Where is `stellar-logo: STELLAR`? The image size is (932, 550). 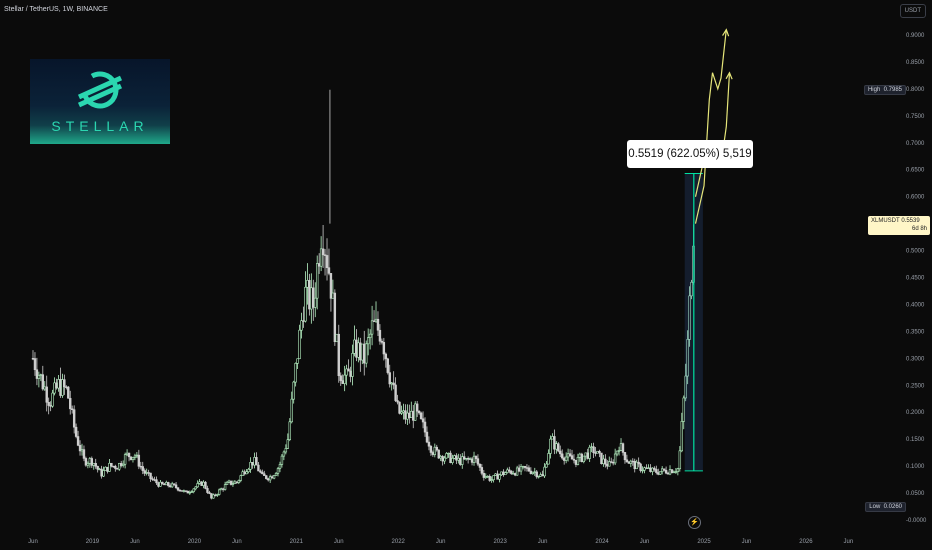
stellar-logo: STELLAR is located at coordinates (100, 101).